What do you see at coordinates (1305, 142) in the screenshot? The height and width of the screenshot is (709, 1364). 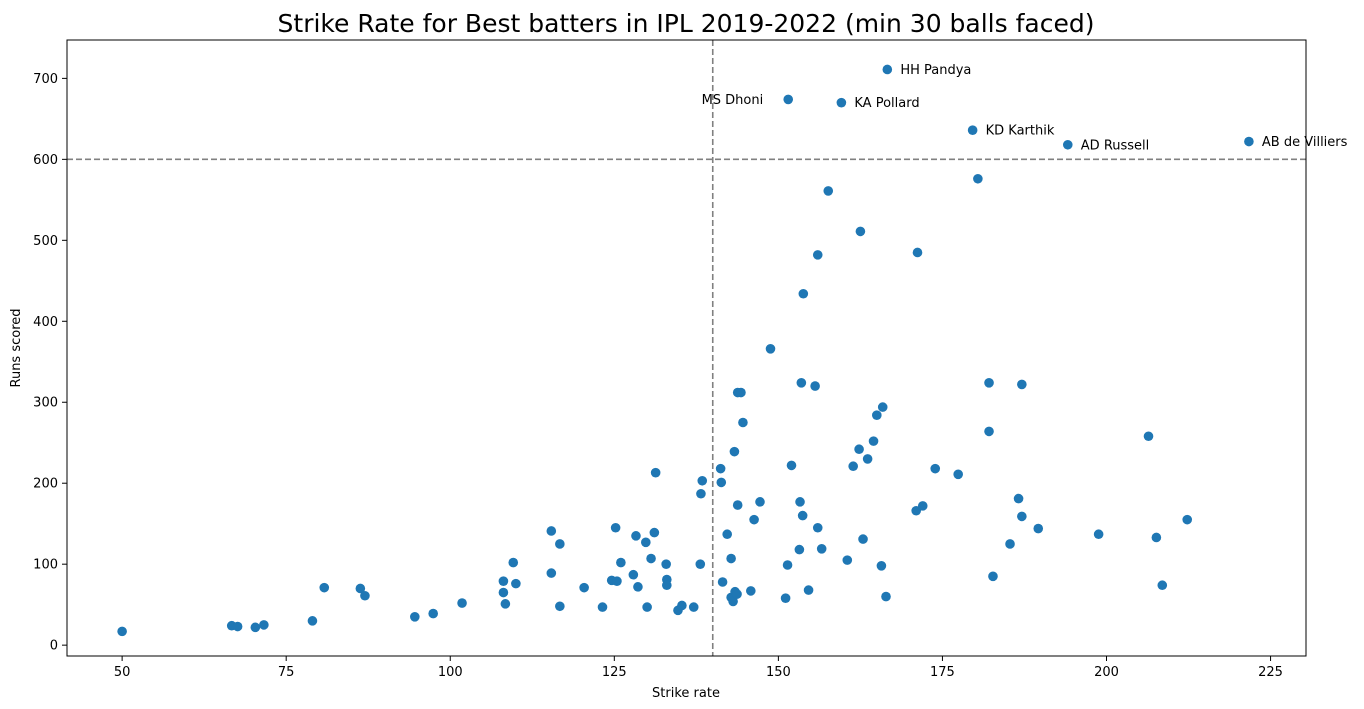 I see `point-annotation: AB de Villiers` at bounding box center [1305, 142].